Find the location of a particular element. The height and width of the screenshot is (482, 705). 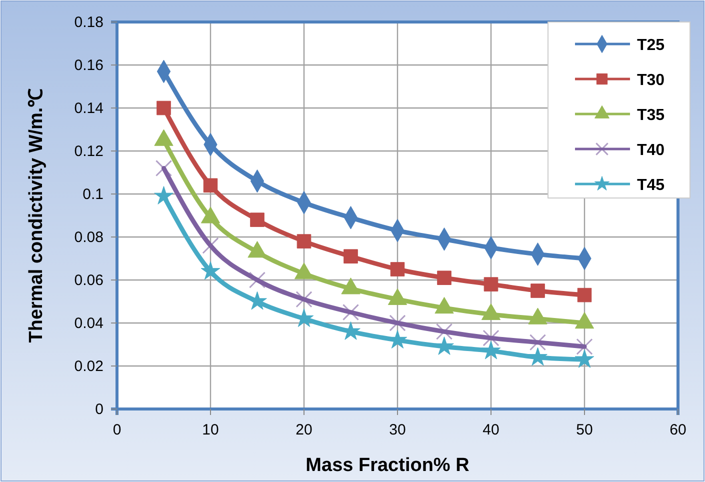

y-tick-label: 0.1 is located at coordinates (93, 194).